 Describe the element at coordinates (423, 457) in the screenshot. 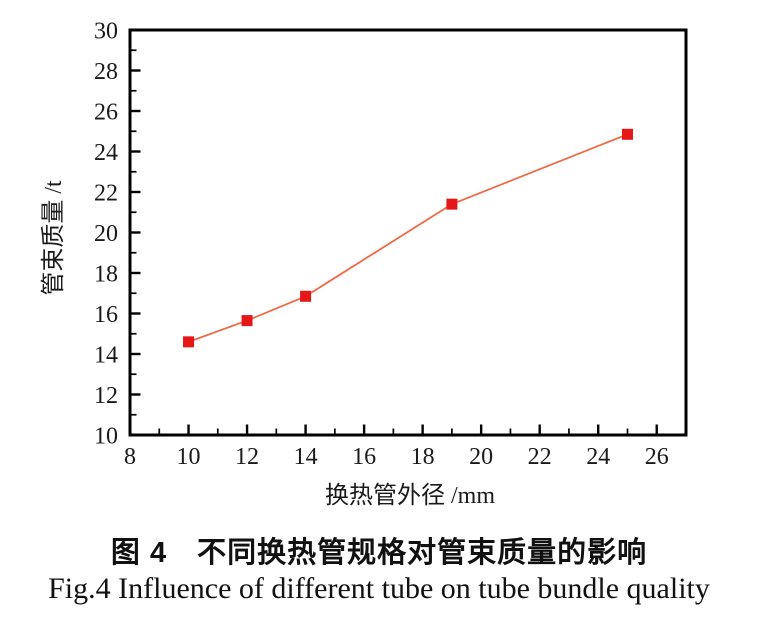

I see `x-tick-label: 18` at that location.